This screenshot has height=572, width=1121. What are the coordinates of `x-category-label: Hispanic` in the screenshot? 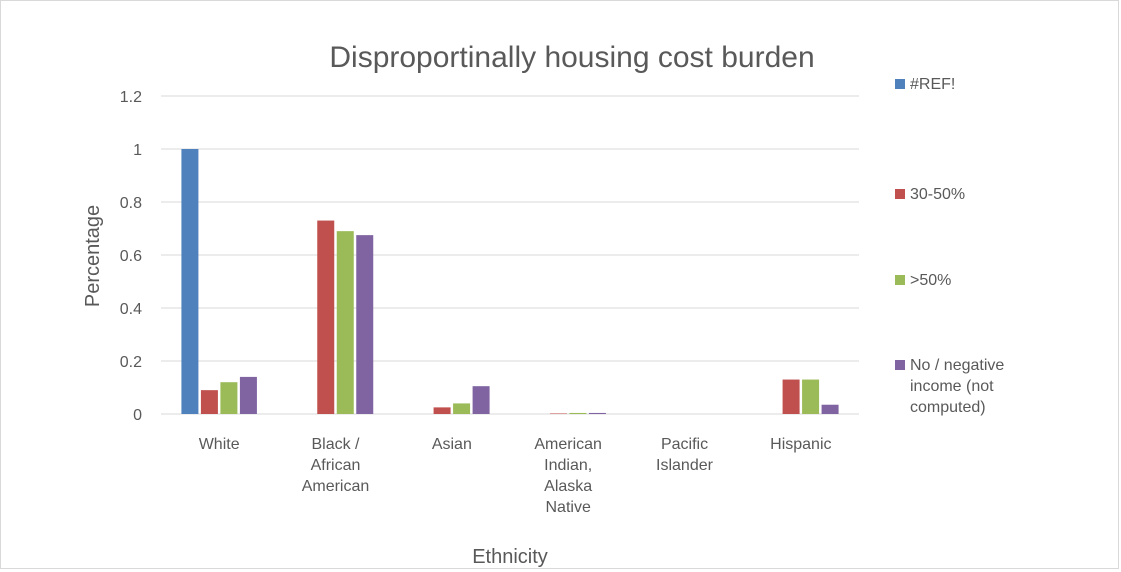 It's located at (800, 444).